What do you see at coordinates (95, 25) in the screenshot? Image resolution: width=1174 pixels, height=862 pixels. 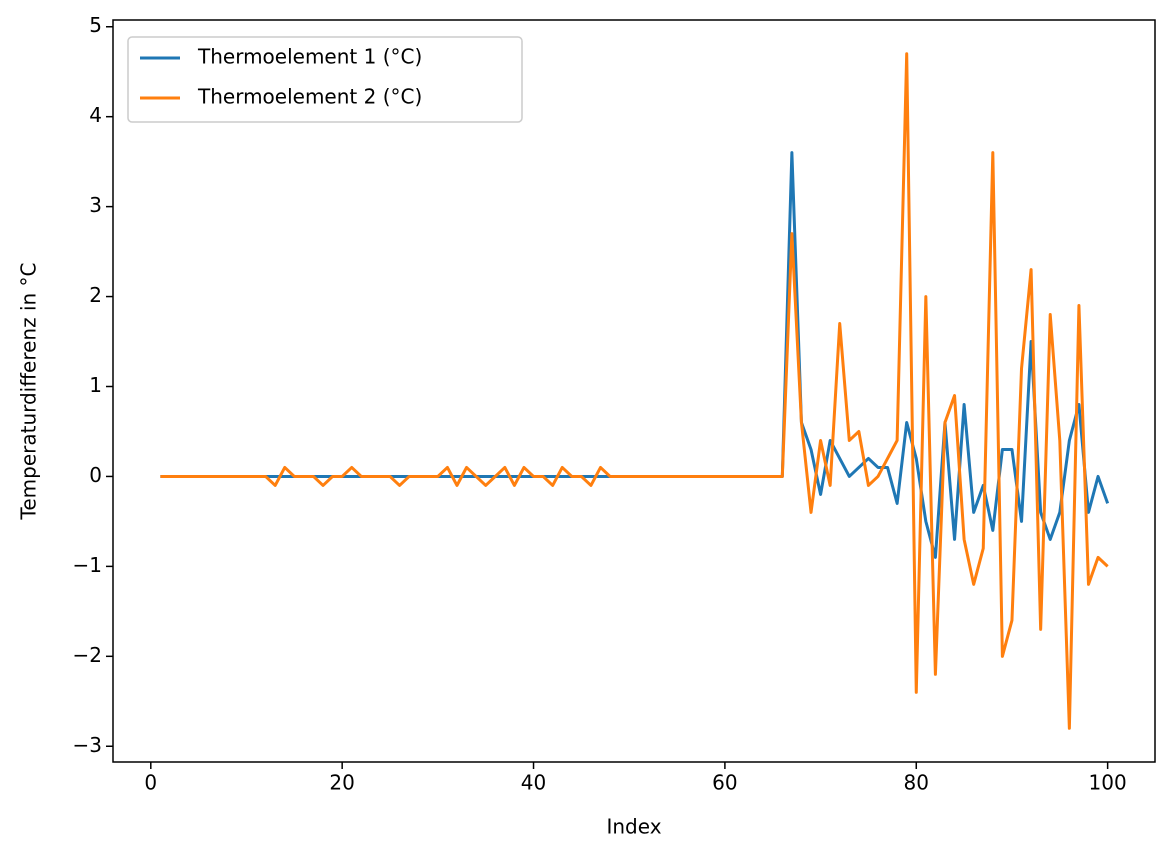 I see `y-tick-label: 5` at bounding box center [95, 25].